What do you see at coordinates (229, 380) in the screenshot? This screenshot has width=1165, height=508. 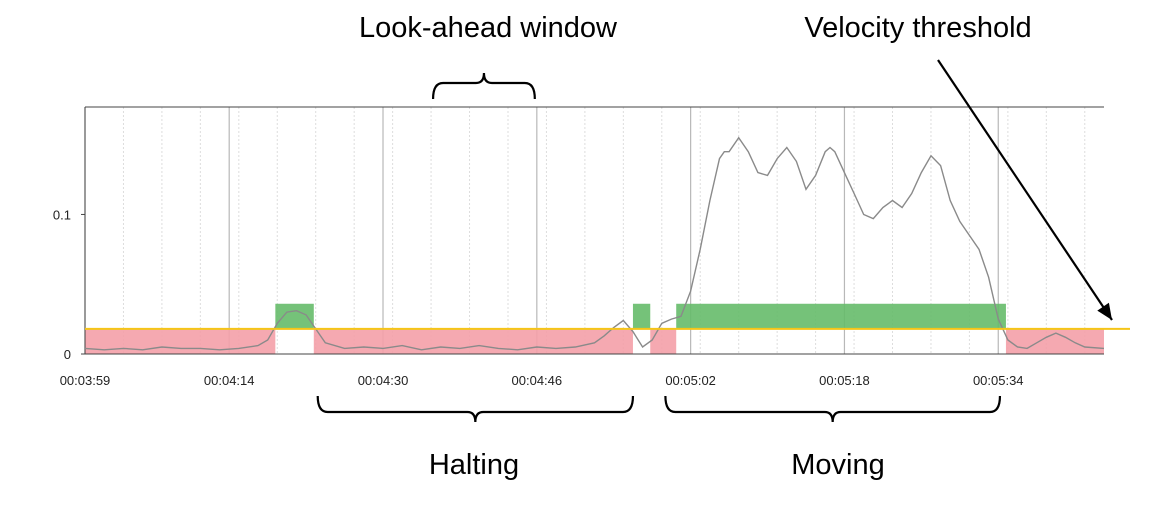 I see `x-tick-label: 00:04:14` at bounding box center [229, 380].